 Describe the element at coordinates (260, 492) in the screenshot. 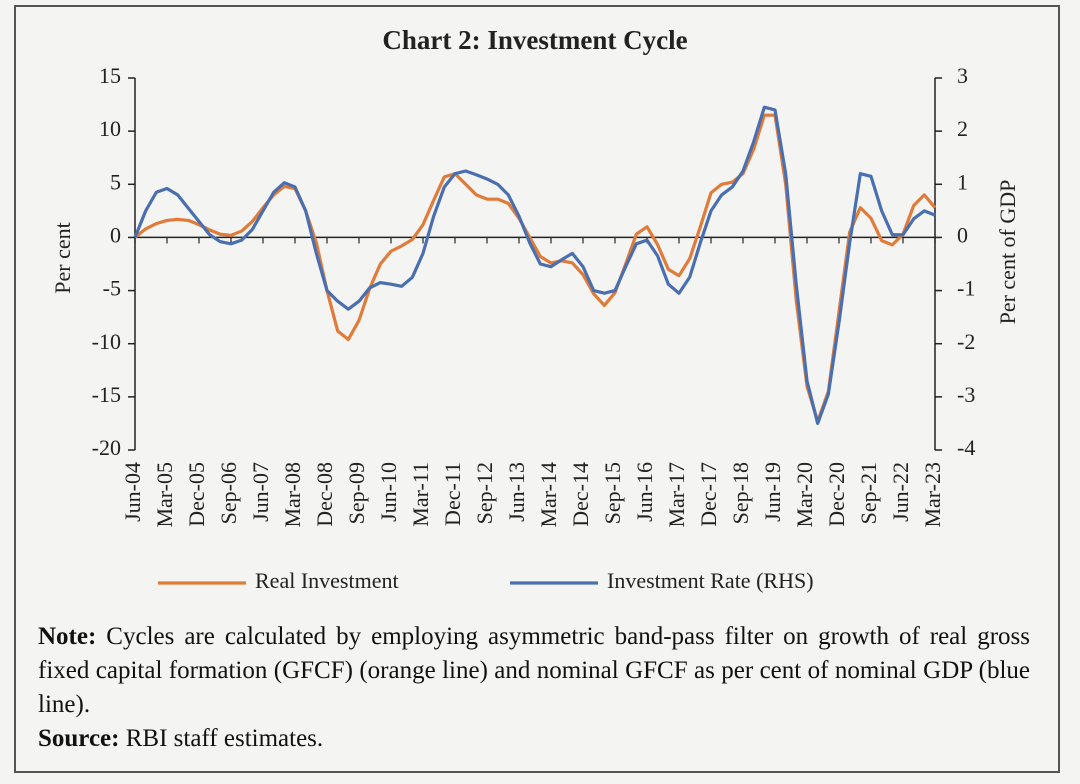

I see `x-tick-label: Jun-07` at that location.